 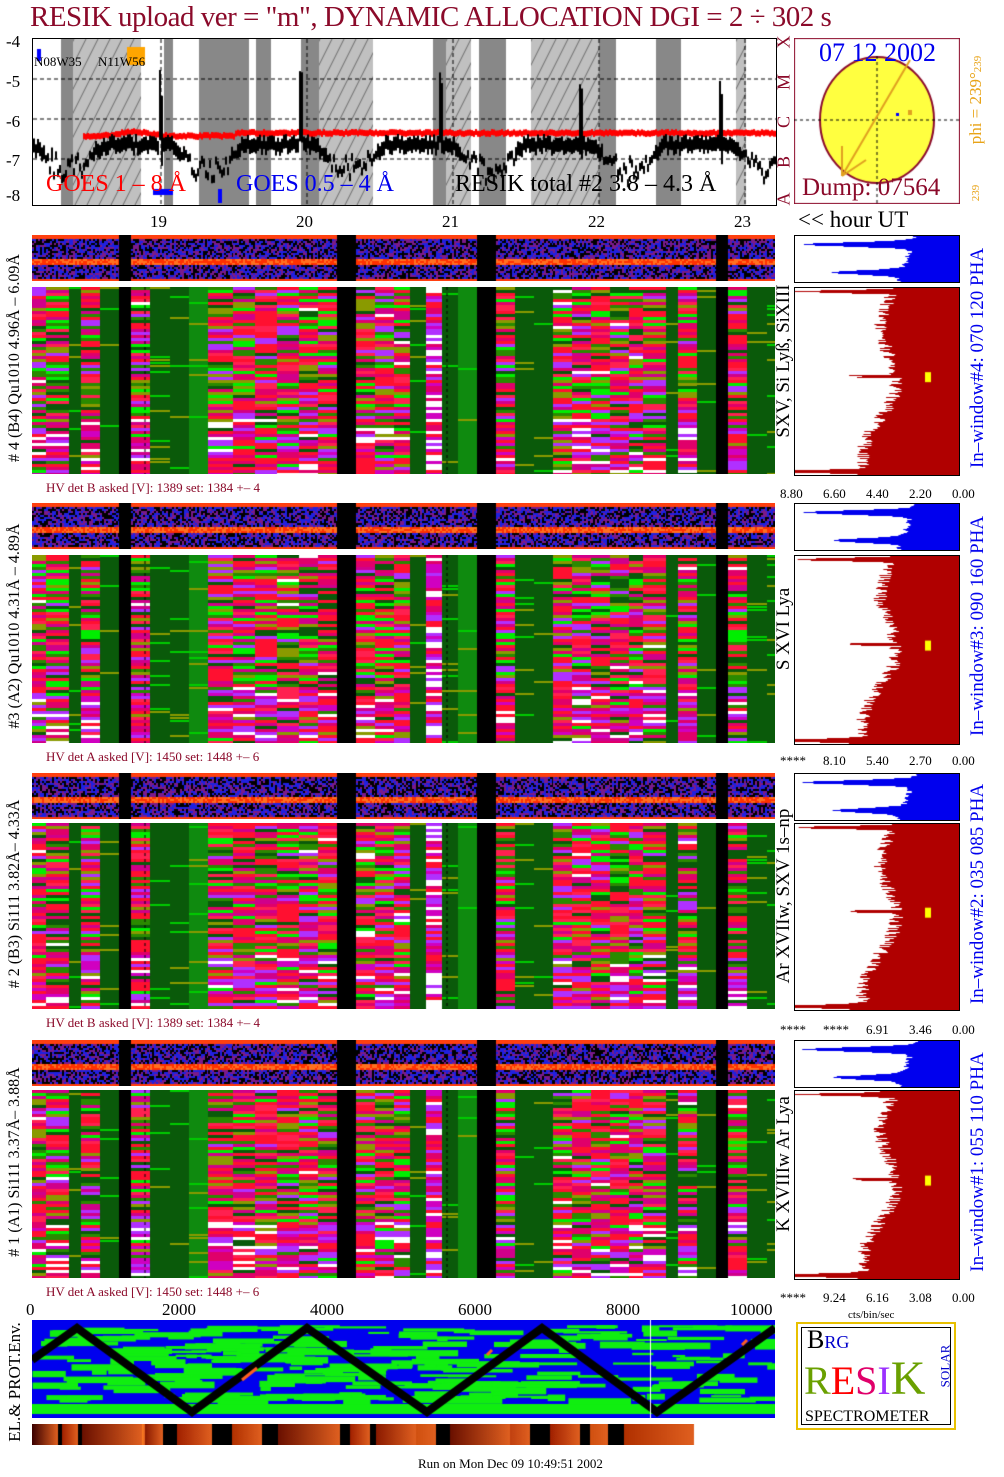 What do you see at coordinates (586, 184) in the screenshot?
I see `legend-resik-total: RESIK total #2 3.8 – 4.3 Å` at bounding box center [586, 184].